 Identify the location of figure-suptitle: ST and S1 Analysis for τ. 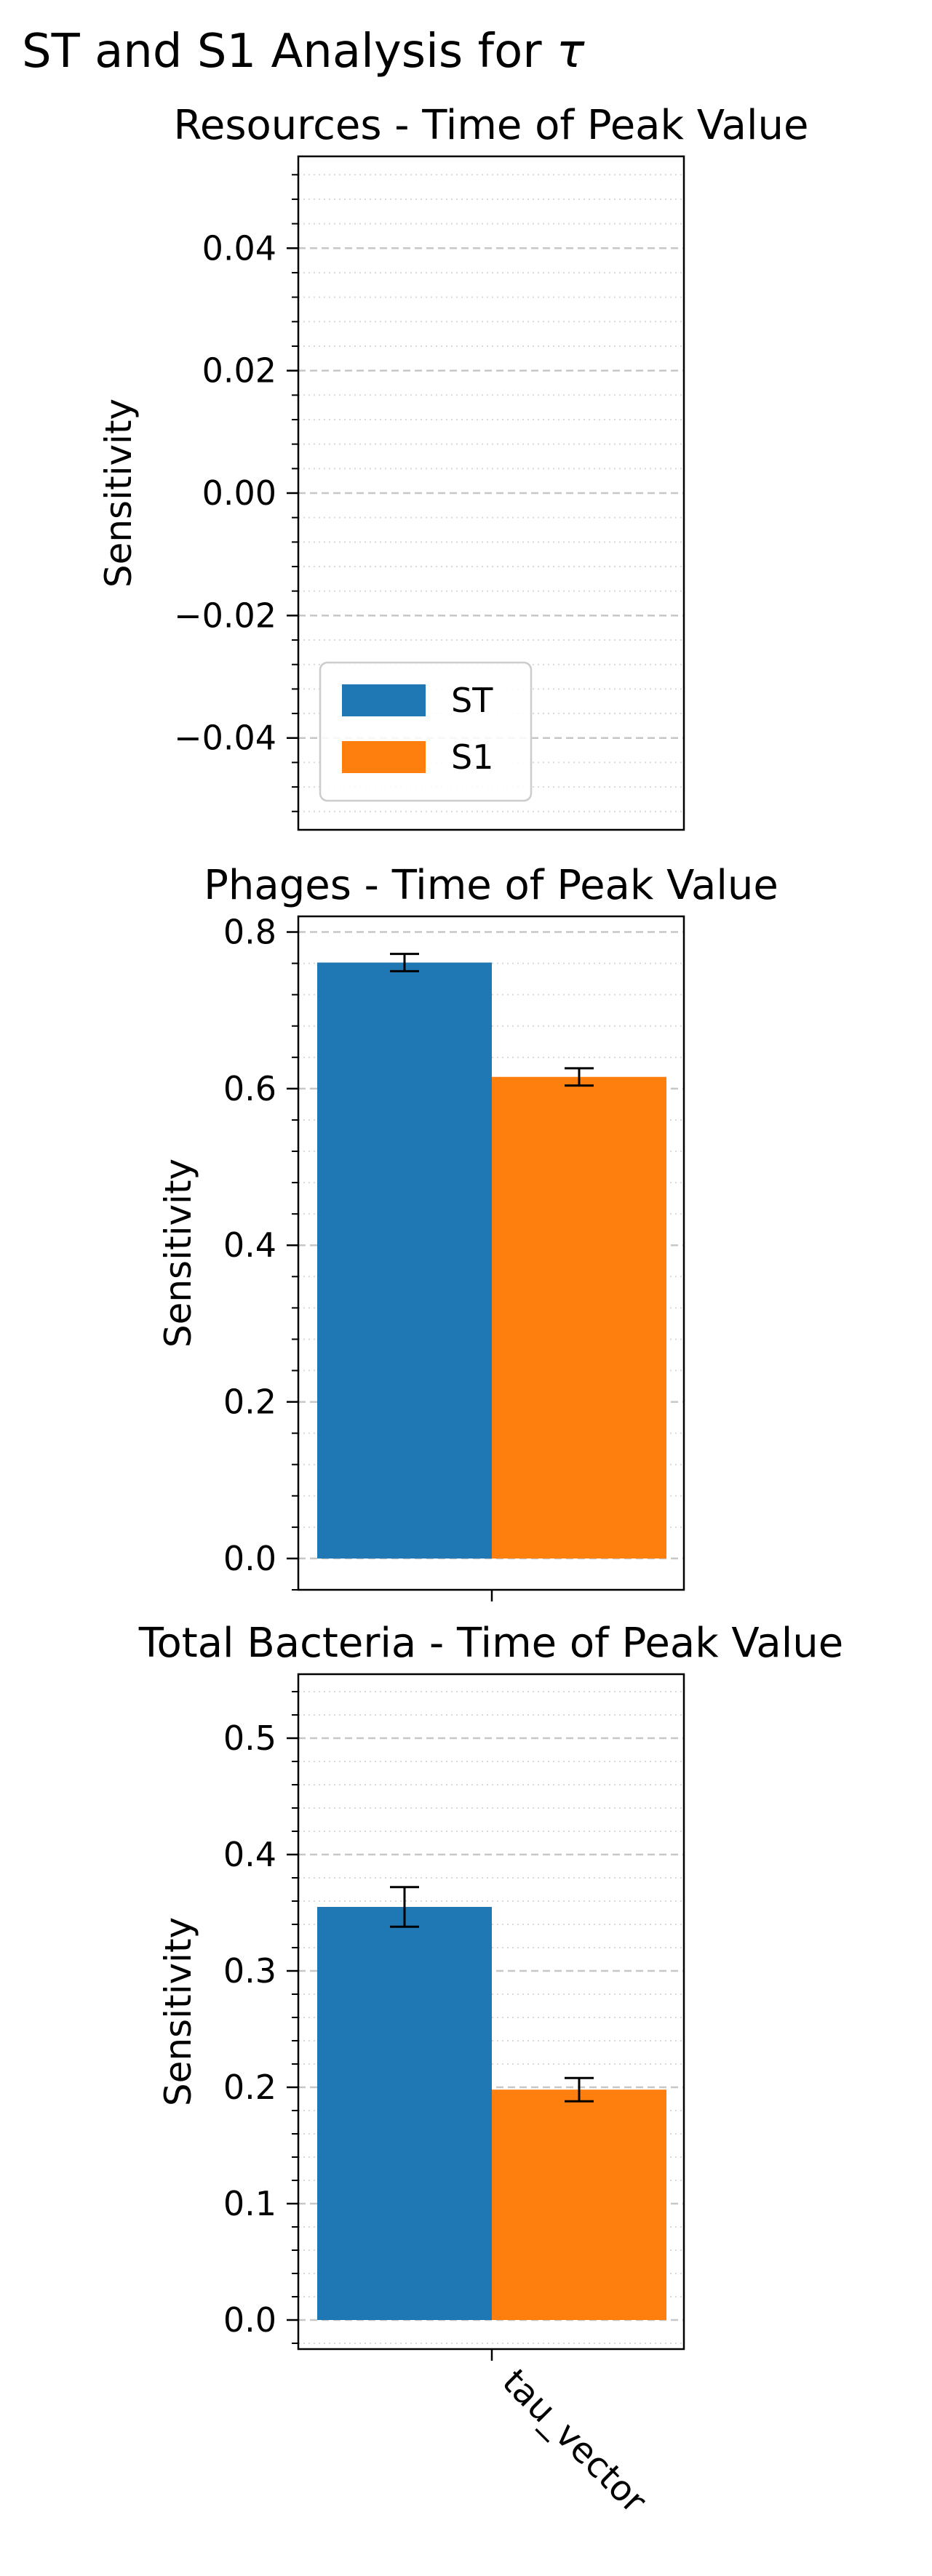
(303, 52).